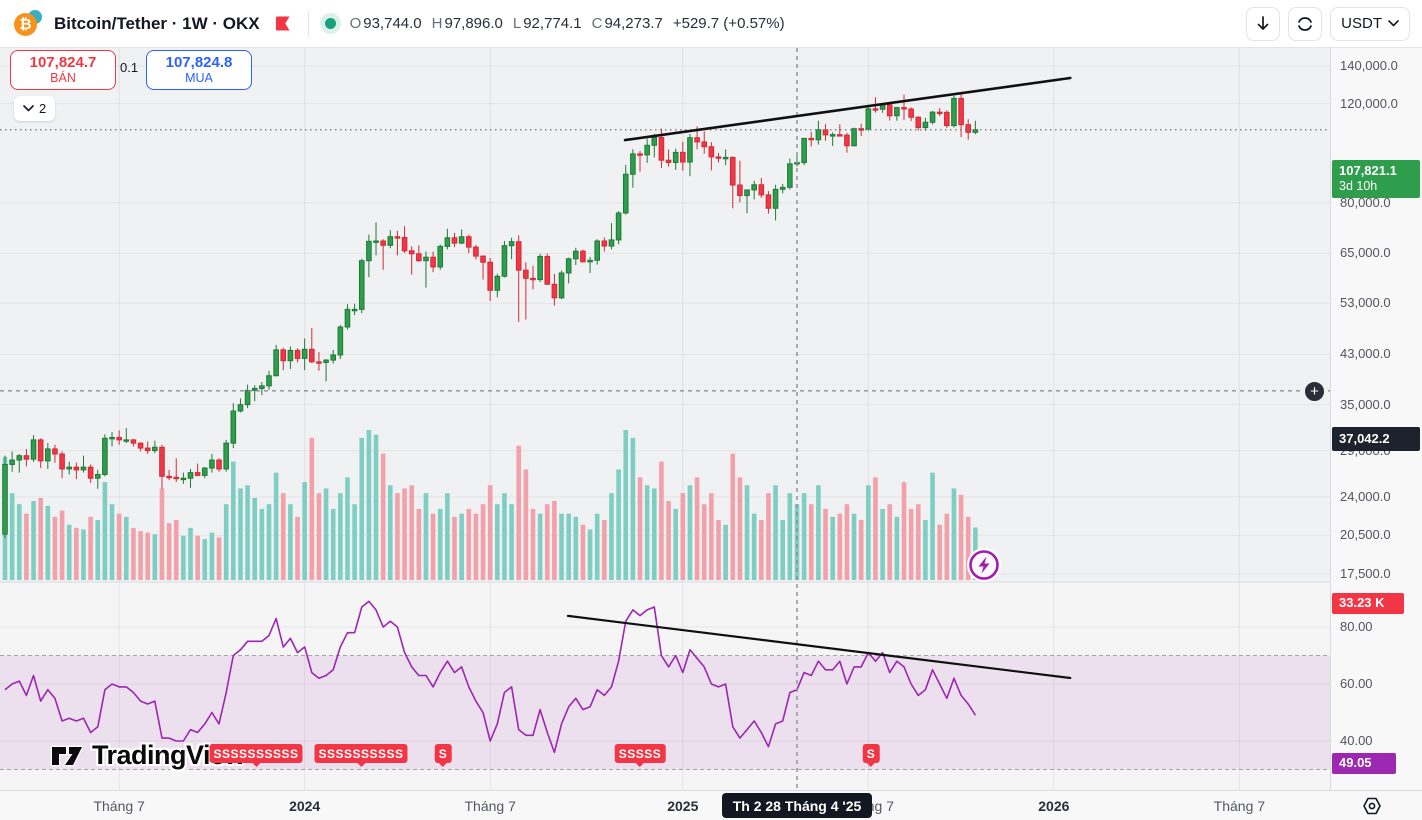 This screenshot has width=1422, height=820. What do you see at coordinates (63, 78) in the screenshot?
I see `sell-label: BÁN` at bounding box center [63, 78].